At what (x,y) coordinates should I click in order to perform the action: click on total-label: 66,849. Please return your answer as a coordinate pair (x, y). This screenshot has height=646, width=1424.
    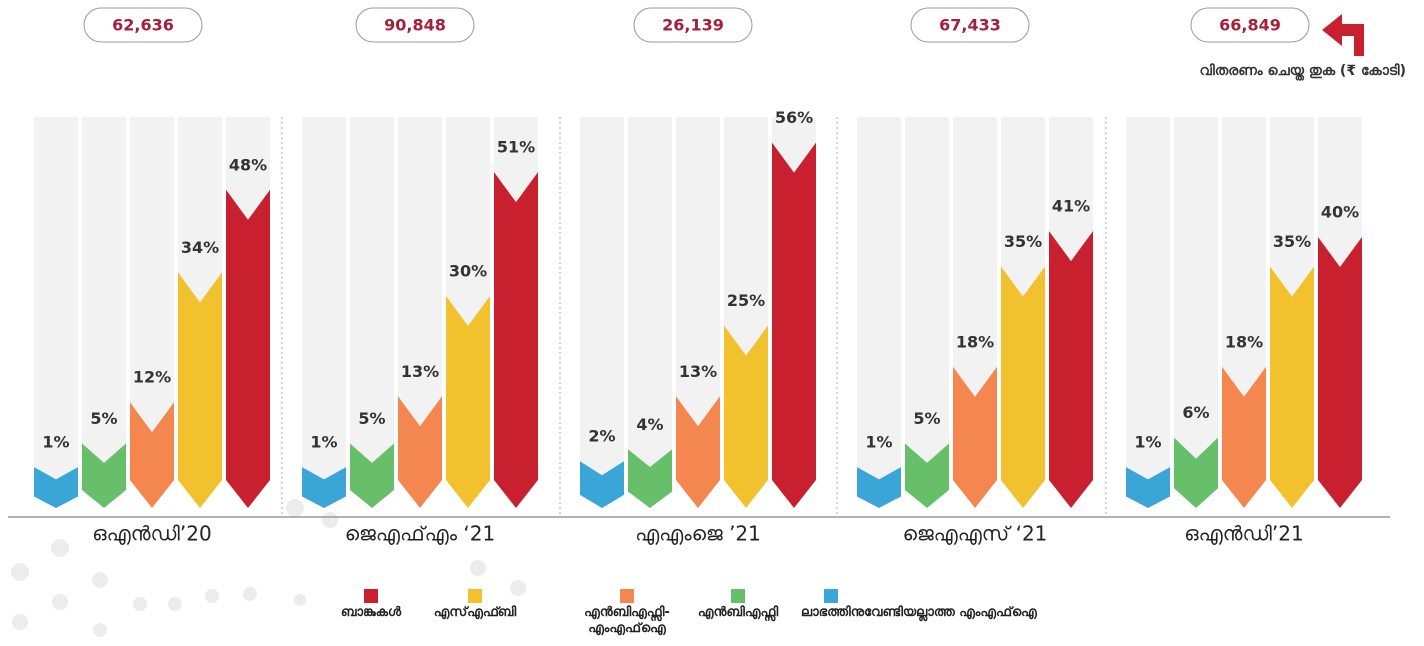
    Looking at the image, I should click on (1250, 25).